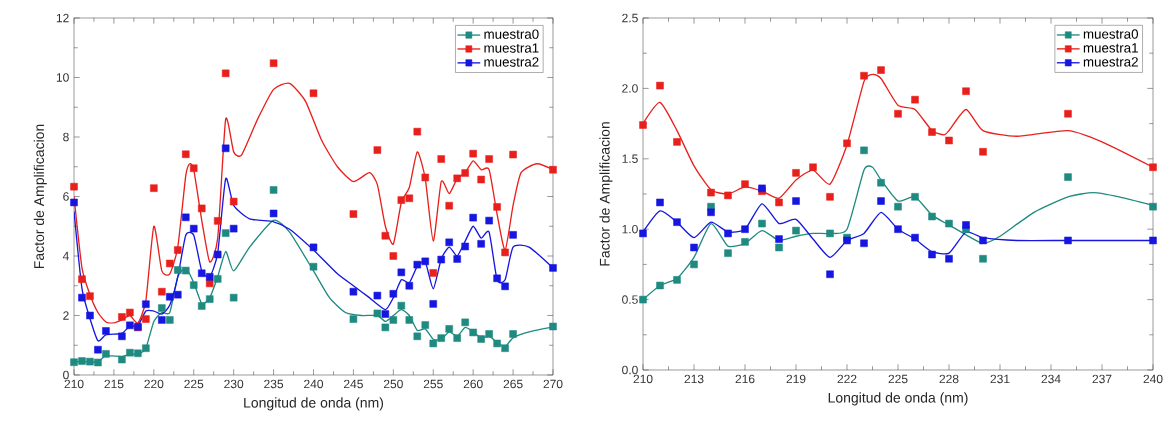 The height and width of the screenshot is (429, 1171). I want to click on x-tick-label: 255, so click(433, 384).